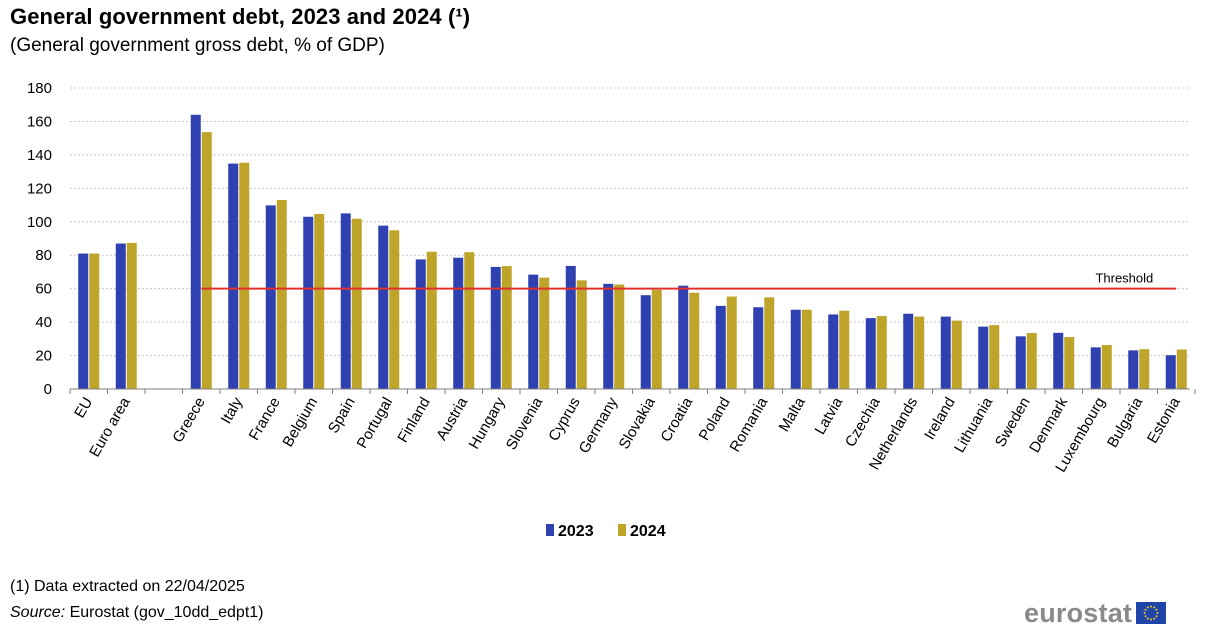 This screenshot has height=644, width=1209. I want to click on x-category-label: Bulgaria, so click(1125, 422).